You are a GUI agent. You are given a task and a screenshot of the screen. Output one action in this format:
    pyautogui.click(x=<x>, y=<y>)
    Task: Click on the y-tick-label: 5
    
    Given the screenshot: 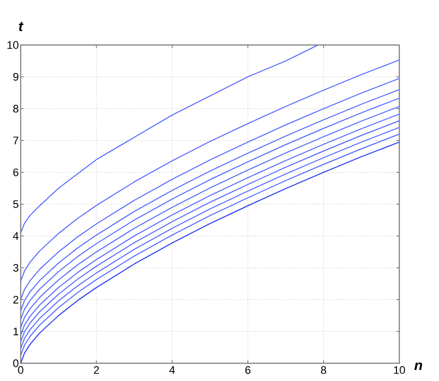 What is the action you would take?
    pyautogui.click(x=15, y=204)
    